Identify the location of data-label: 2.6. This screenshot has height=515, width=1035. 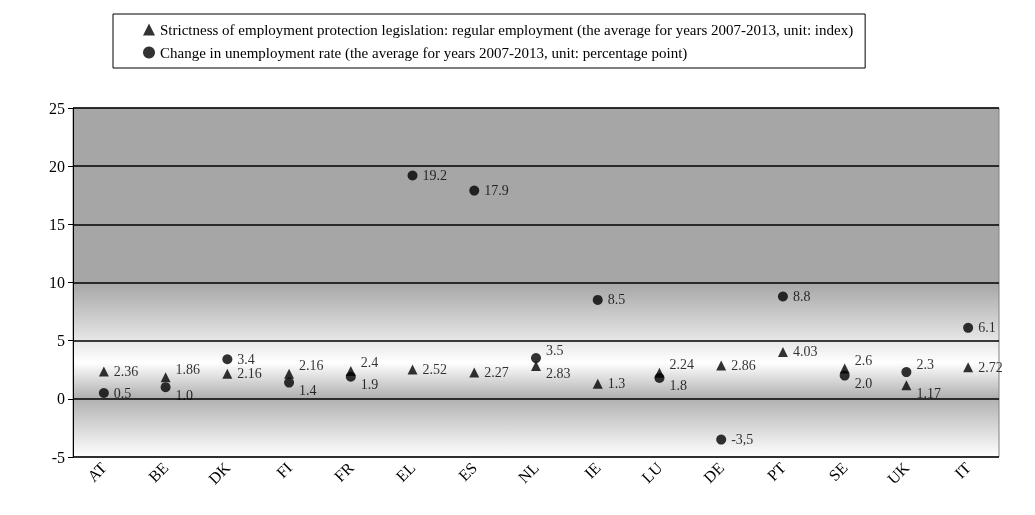
(863, 361).